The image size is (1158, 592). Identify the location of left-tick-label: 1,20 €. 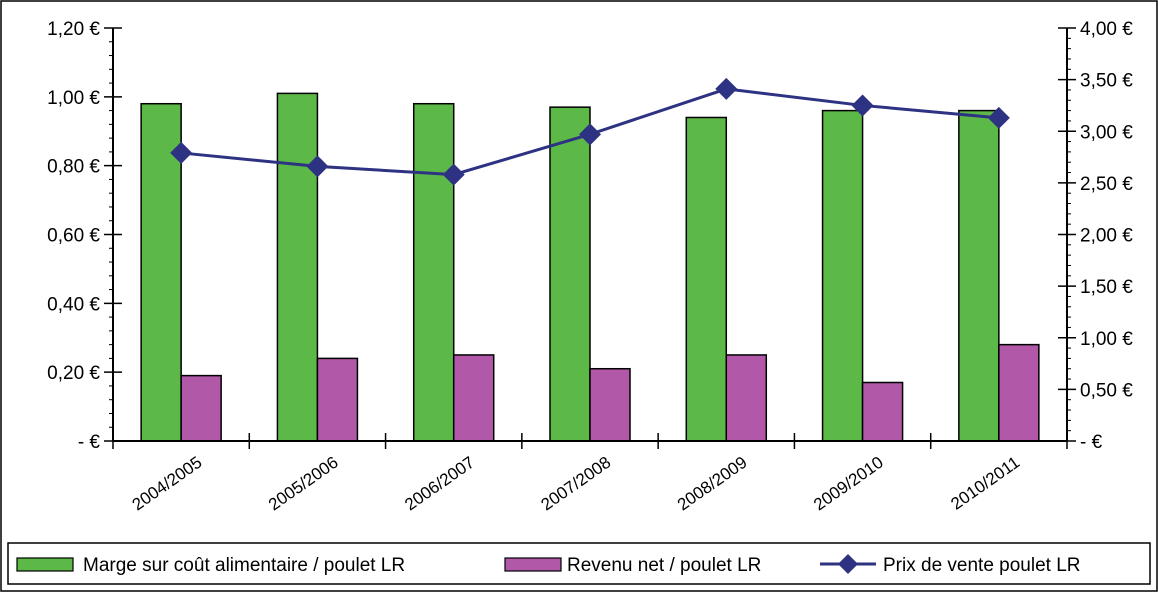
(73, 29).